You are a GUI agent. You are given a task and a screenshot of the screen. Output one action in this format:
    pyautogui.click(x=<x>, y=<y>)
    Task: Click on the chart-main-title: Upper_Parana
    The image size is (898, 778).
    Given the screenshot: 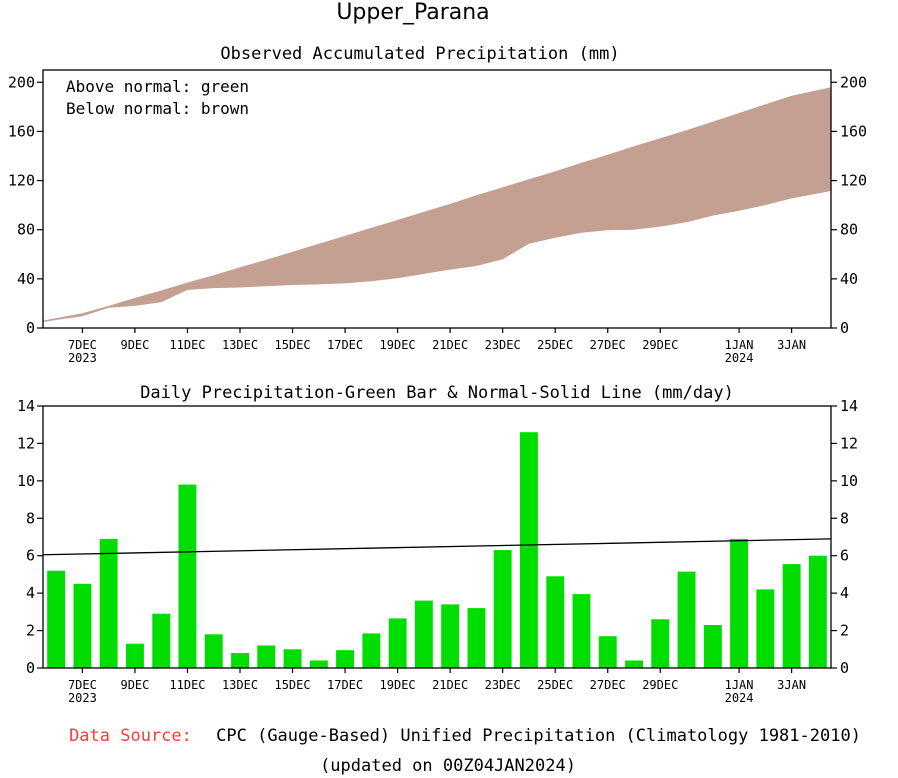 What is the action you would take?
    pyautogui.click(x=412, y=12)
    